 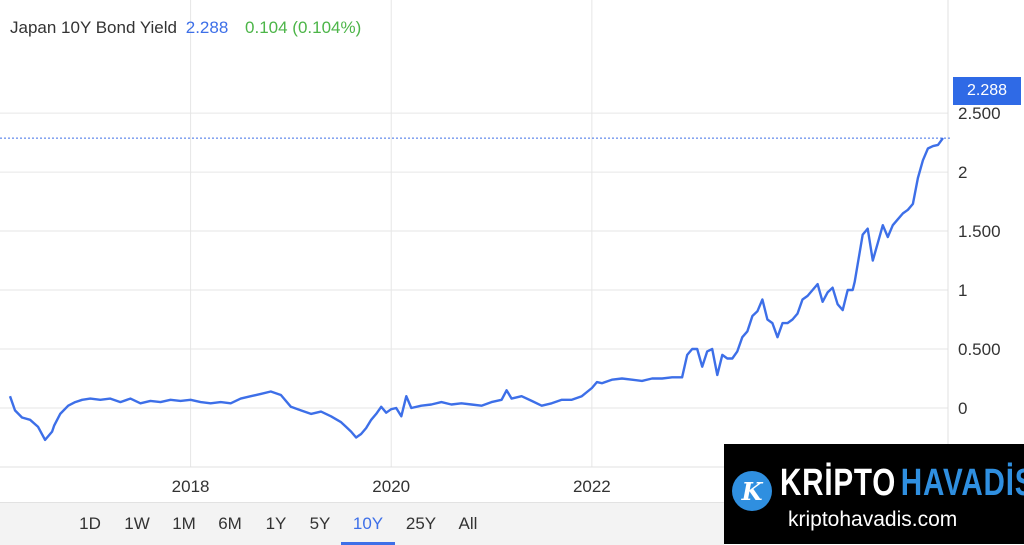 What do you see at coordinates (979, 231) in the screenshot?
I see `y-tick-label: 1.500` at bounding box center [979, 231].